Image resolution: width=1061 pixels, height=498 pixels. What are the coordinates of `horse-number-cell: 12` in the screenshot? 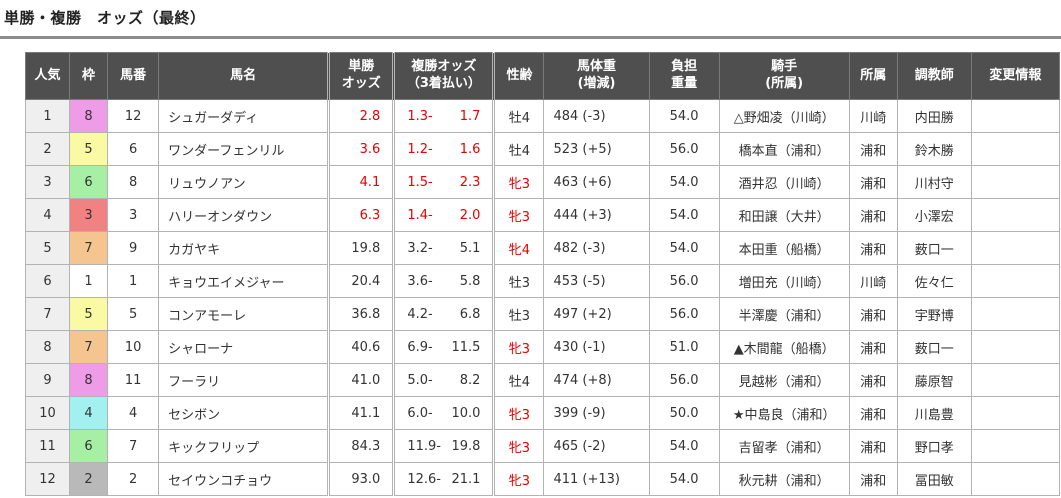 It's located at (133, 116).